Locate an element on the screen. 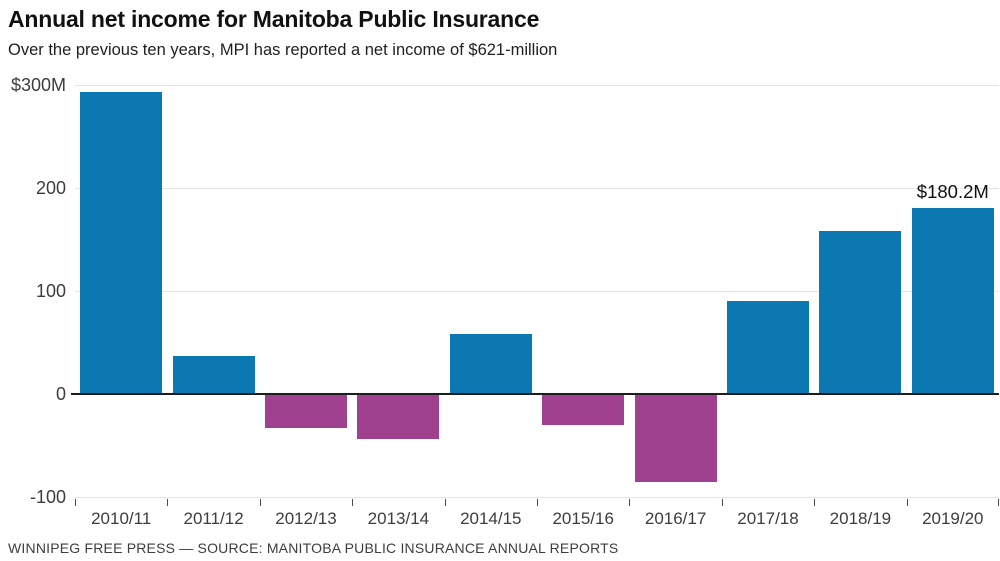 This screenshot has width=1000, height=561. x-tick-label: 2019/20 is located at coordinates (953, 518).